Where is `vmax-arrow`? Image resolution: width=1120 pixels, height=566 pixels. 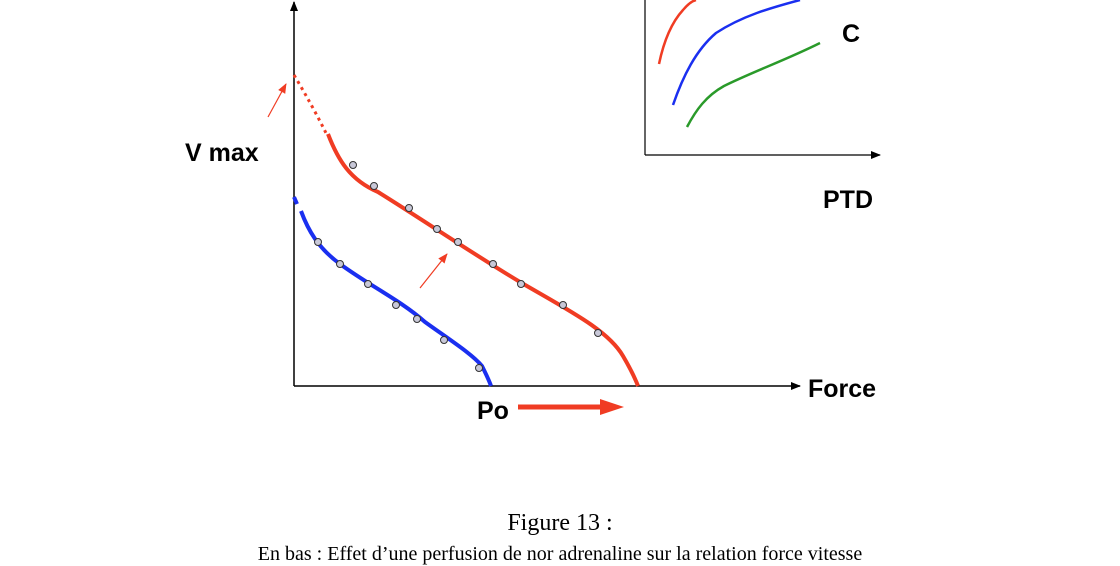
vmax-arrow is located at coordinates (277, 100).